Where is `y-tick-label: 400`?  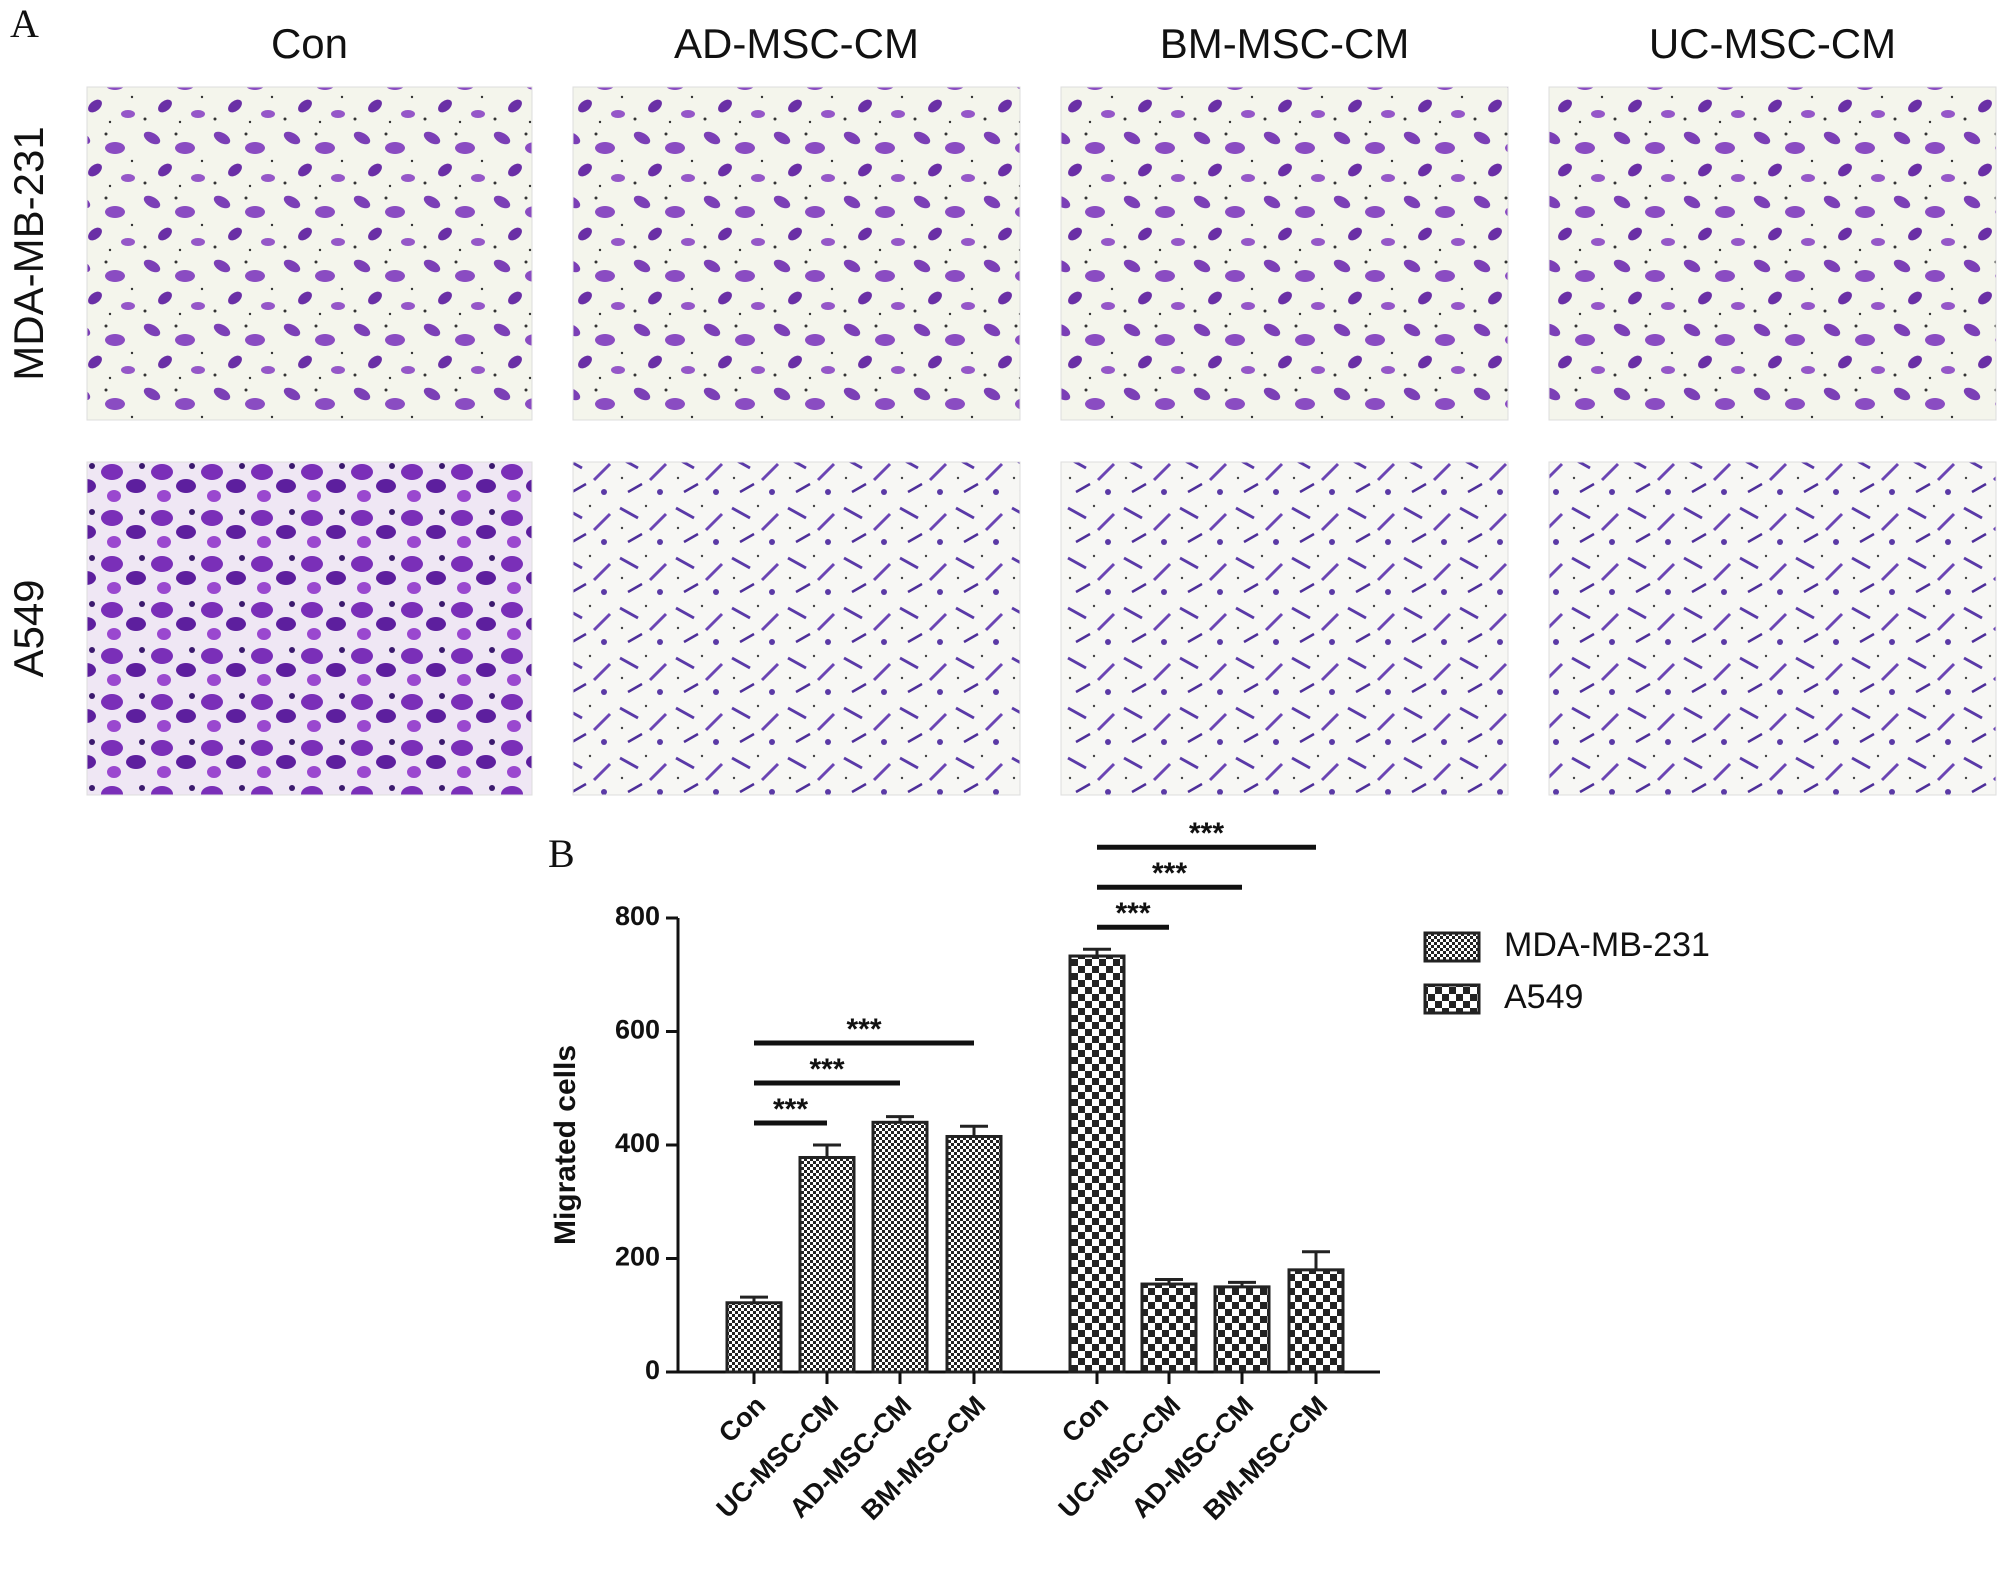
y-tick-label: 400 is located at coordinates (637, 1143).